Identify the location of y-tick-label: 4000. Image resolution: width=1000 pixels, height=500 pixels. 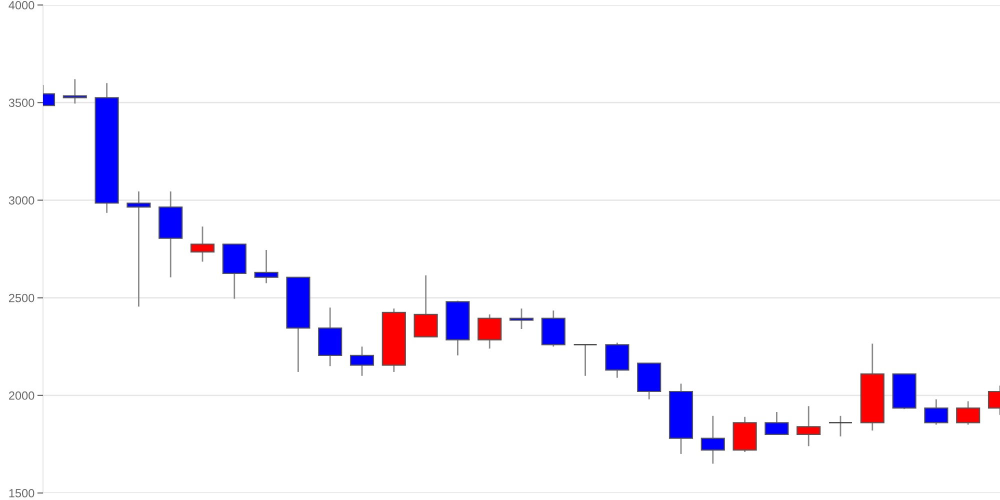
(21, 5).